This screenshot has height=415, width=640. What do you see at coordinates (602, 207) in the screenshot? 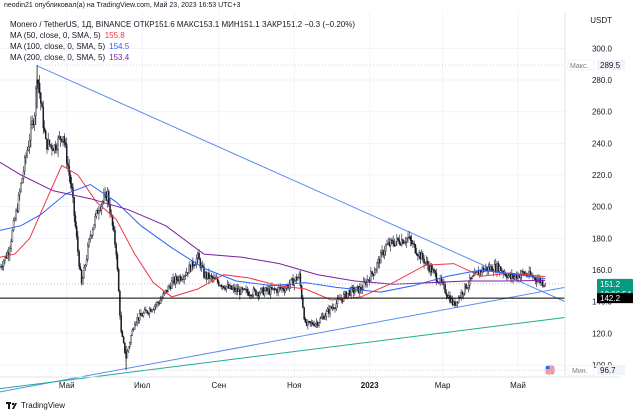
I see `y-tick-label: 200.0` at bounding box center [602, 207].